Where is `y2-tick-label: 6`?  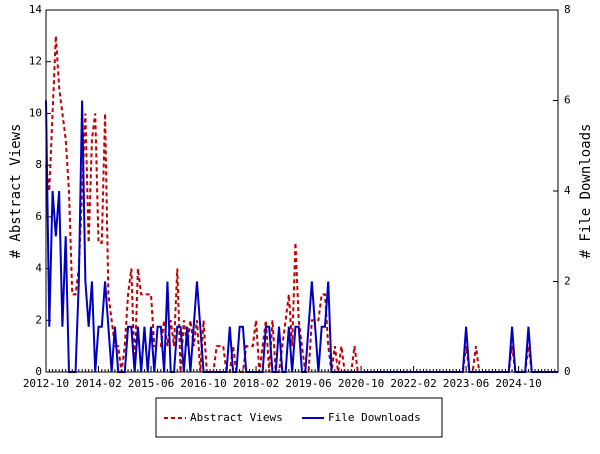 y2-tick-label: 6 is located at coordinates (567, 100).